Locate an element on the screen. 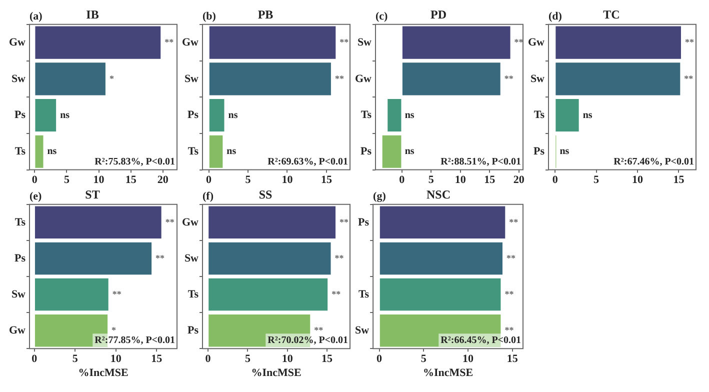  chart-title: PD is located at coordinates (438, 14).